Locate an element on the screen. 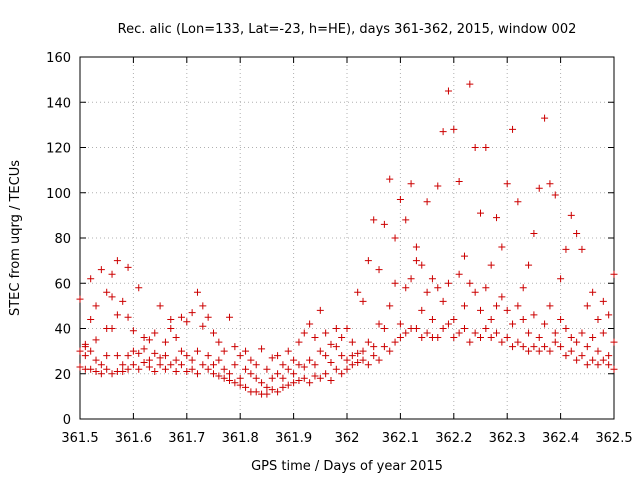 The height and width of the screenshot is (480, 640). x-tick-label: 361.5 is located at coordinates (79, 438).